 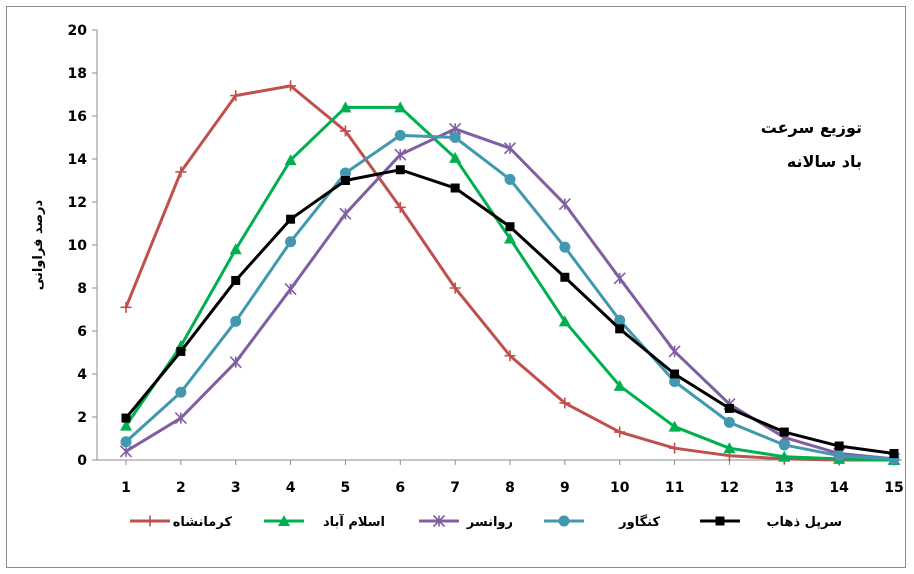 What do you see at coordinates (811, 127) in the screenshot?
I see `chart-title-line: توزیع سرعت` at bounding box center [811, 127].